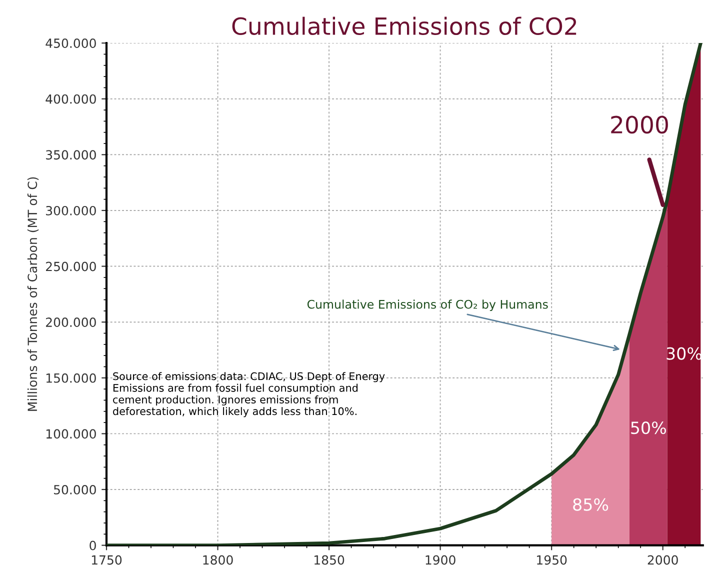  What do you see at coordinates (71, 323) in the screenshot?
I see `y-tick-label: 200.000` at bounding box center [71, 323].